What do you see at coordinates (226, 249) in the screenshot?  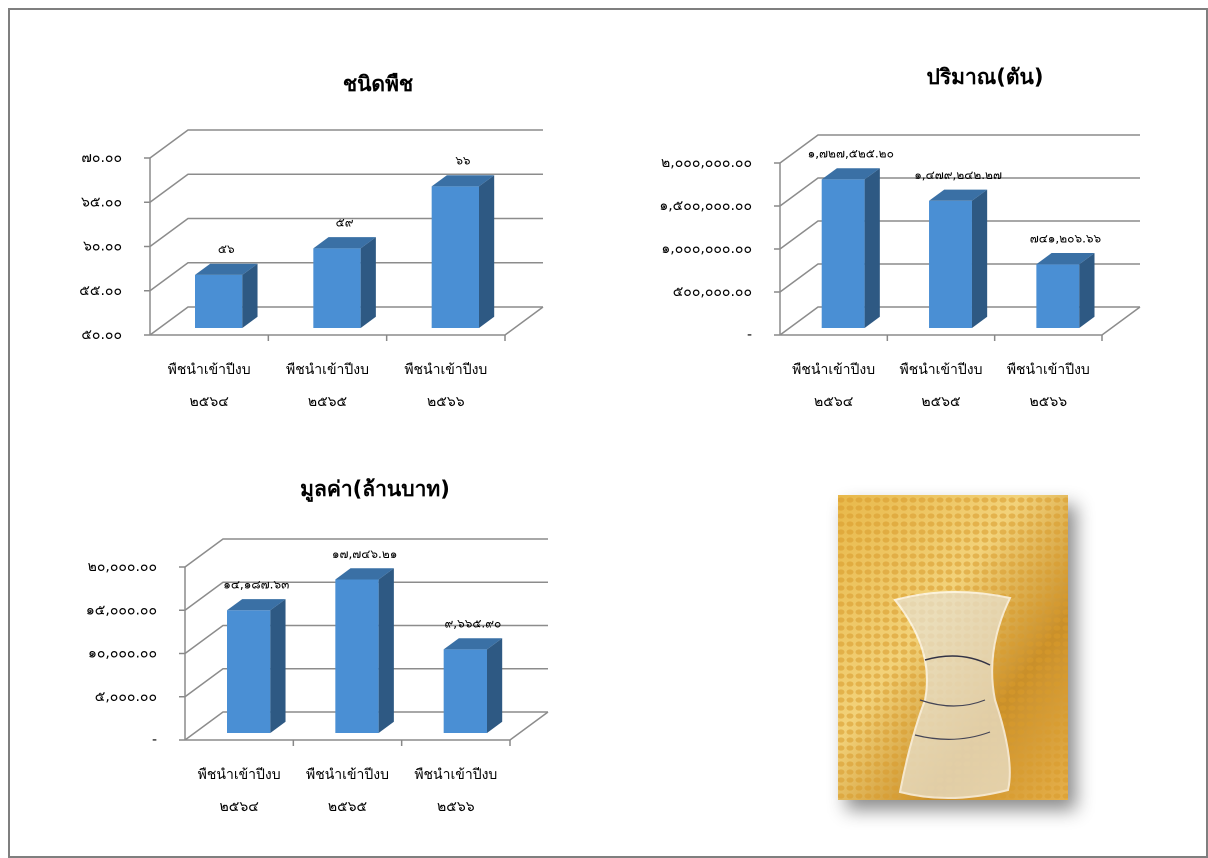 I see `value-label: ๕๖` at bounding box center [226, 249].